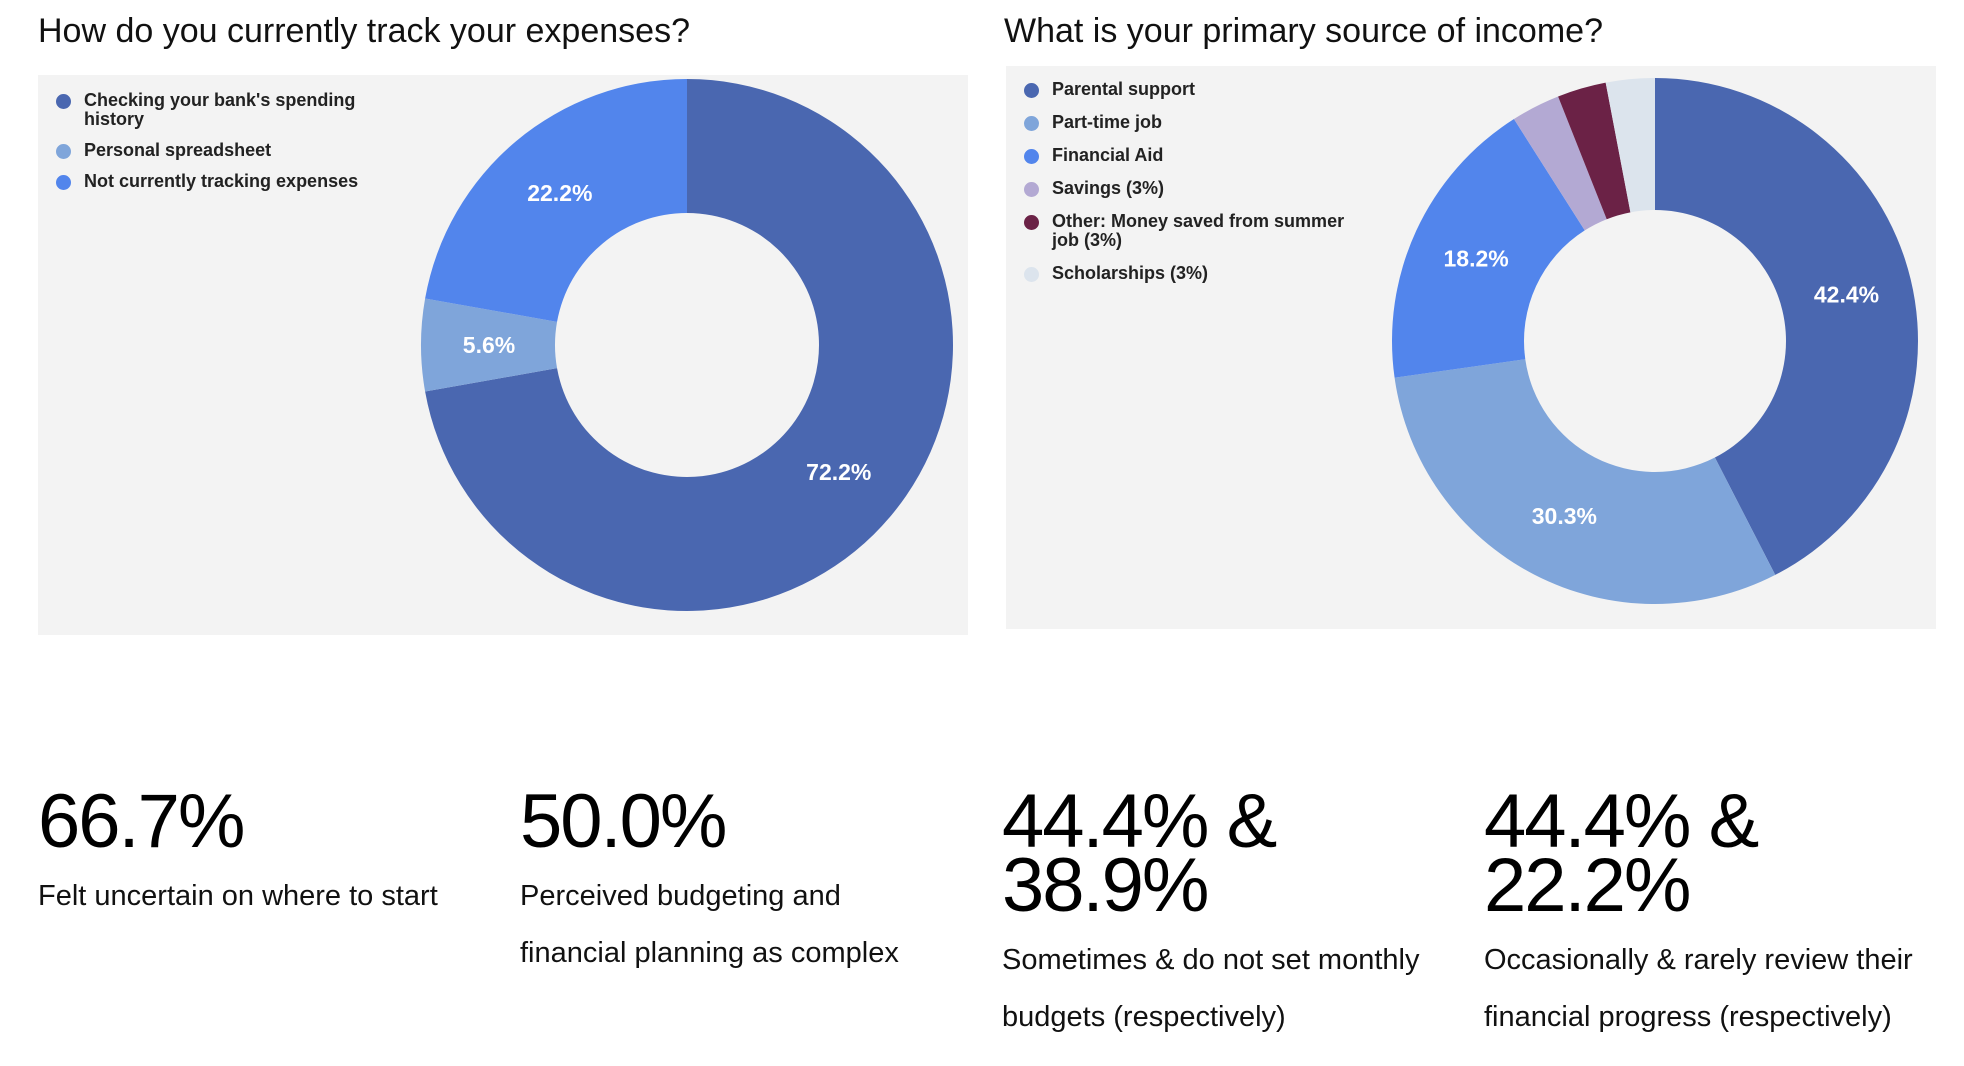  Describe the element at coordinates (1198, 230) in the screenshot. I see `legend-label: Other: Money saved from summer job (3%)` at that location.